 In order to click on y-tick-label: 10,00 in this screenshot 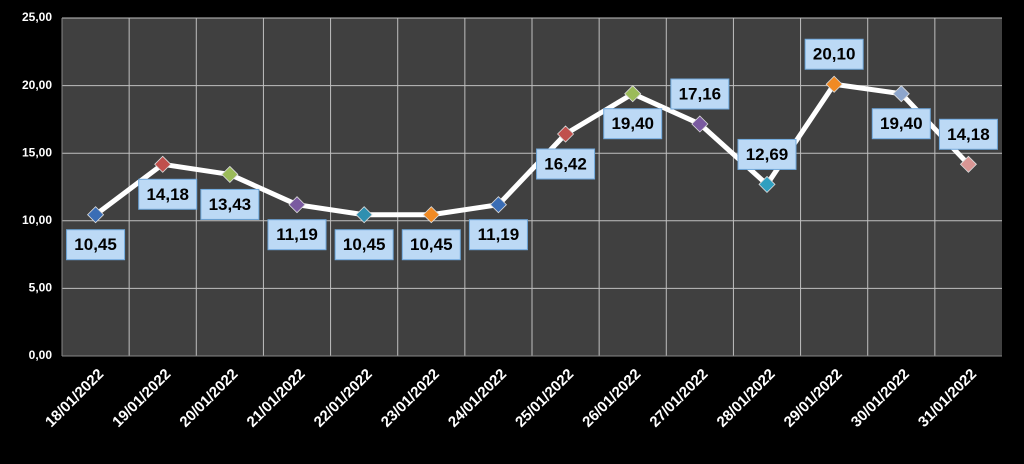, I will do `click(37, 220)`.